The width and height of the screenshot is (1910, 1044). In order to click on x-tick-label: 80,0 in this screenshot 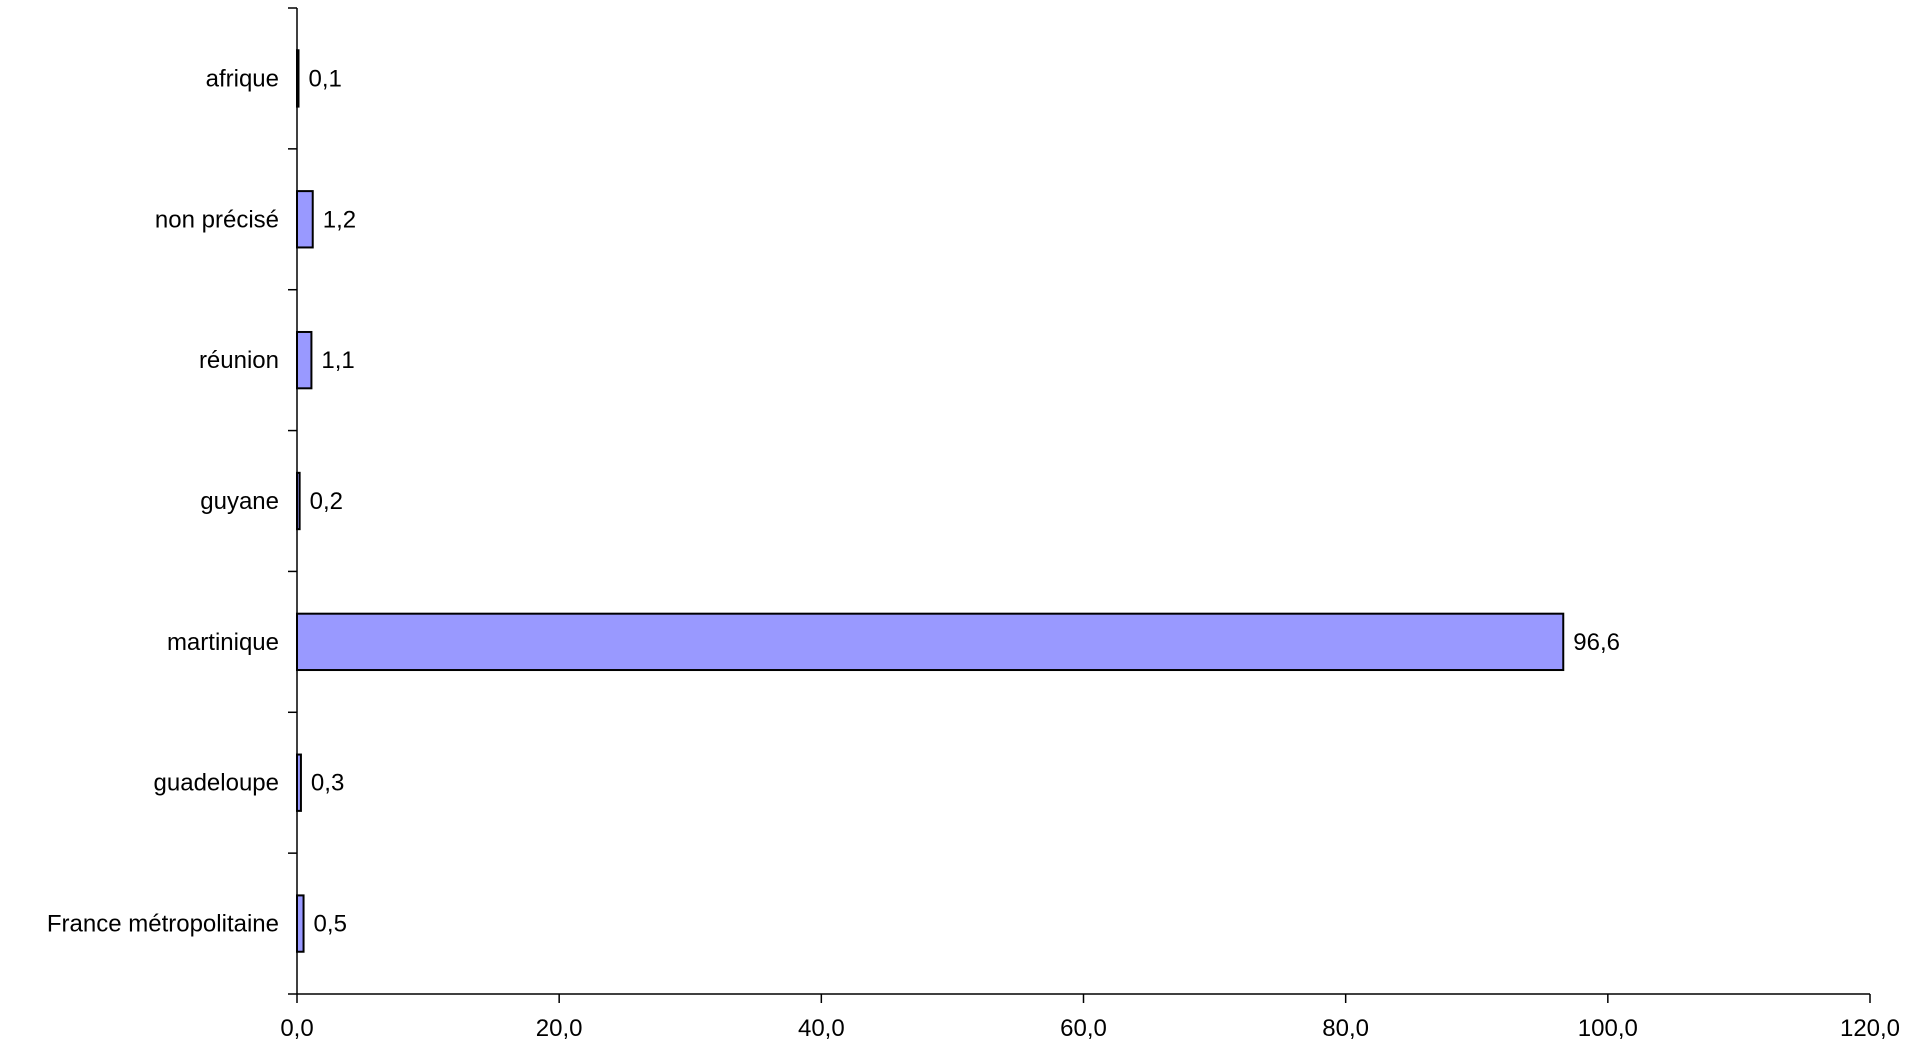, I will do `click(1345, 1028)`.